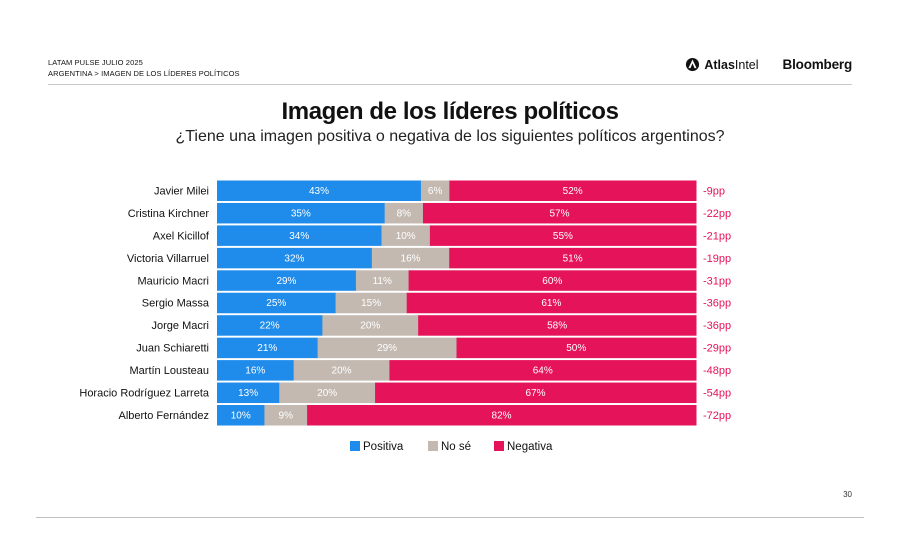  Describe the element at coordinates (717, 394) in the screenshot. I see `net-label: -54pp` at that location.